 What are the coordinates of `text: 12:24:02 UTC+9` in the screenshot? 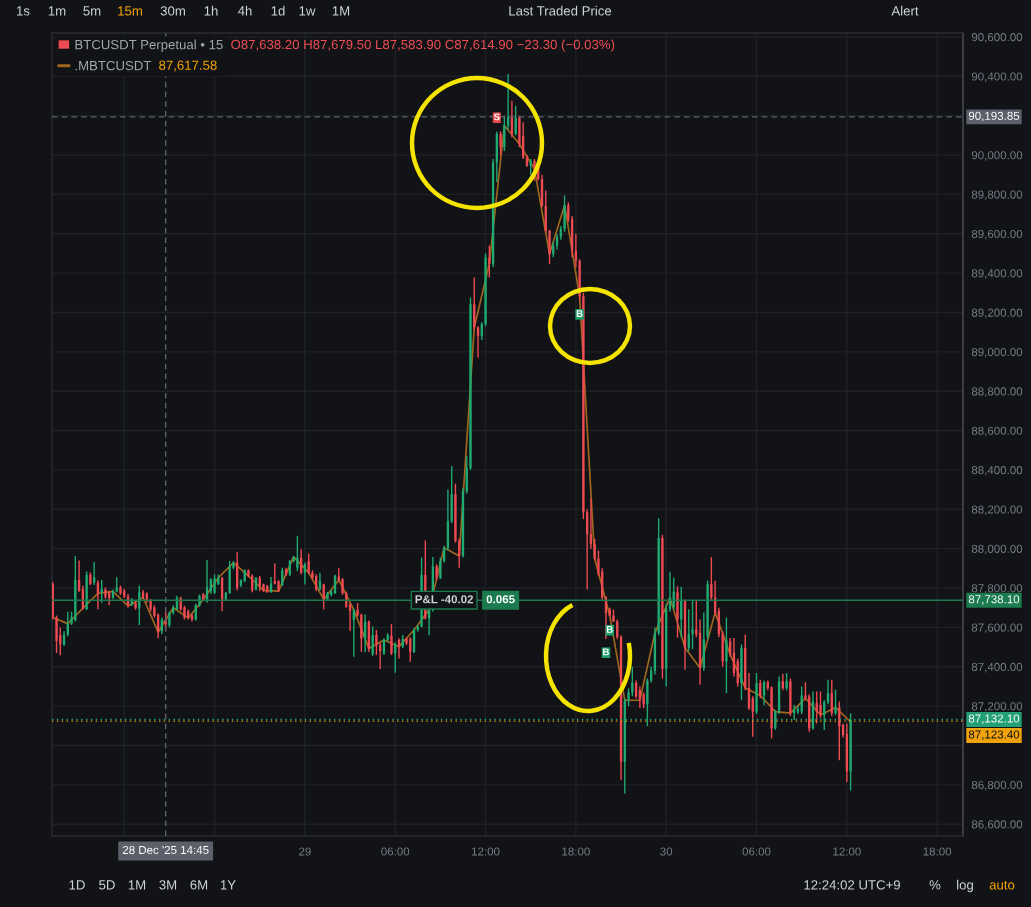 It's located at (852, 885).